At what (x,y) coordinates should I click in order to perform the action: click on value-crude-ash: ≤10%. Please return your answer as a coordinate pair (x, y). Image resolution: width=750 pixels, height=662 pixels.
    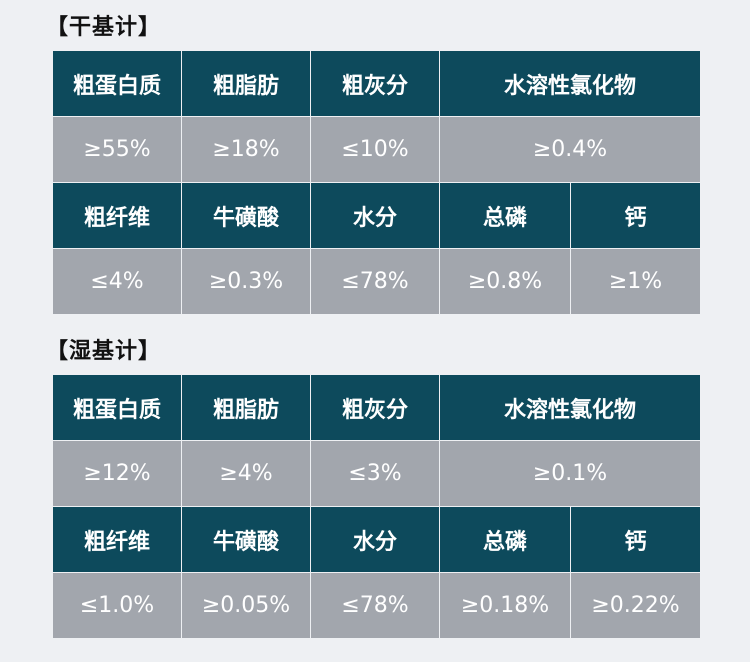
    Looking at the image, I should click on (375, 149).